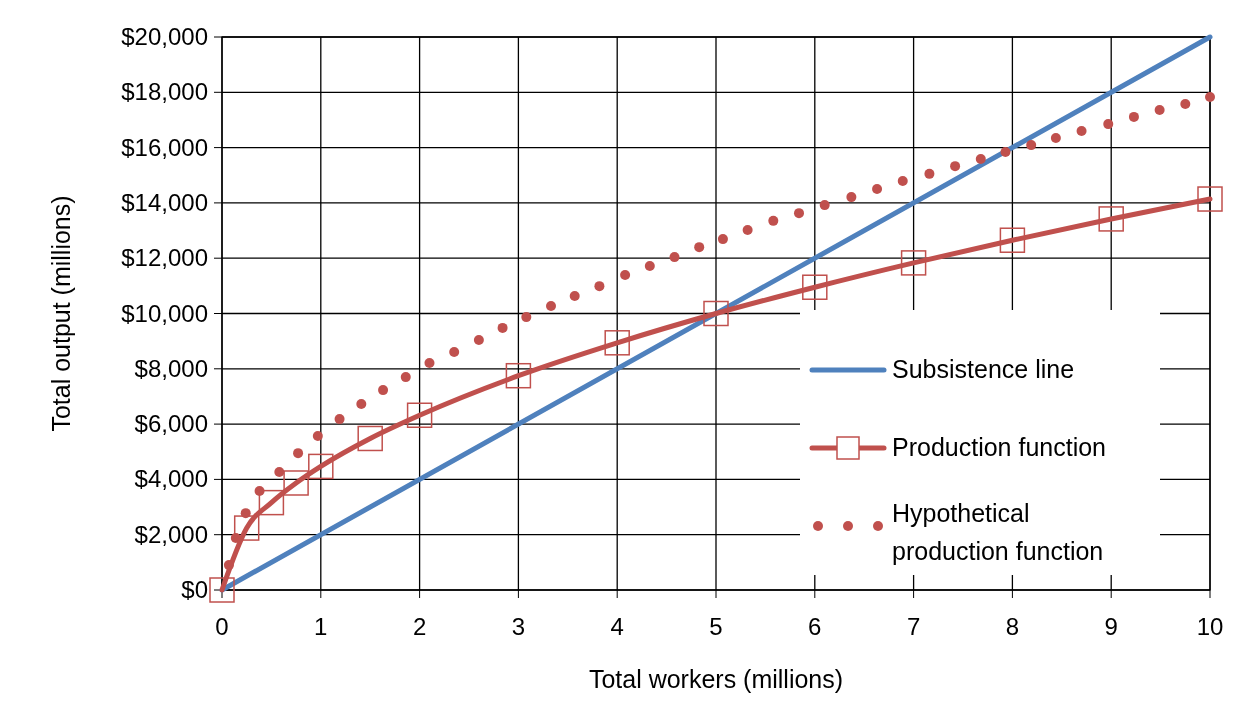 Image resolution: width=1250 pixels, height=726 pixels. Describe the element at coordinates (716, 679) in the screenshot. I see `x-axis-title: Total workers (millions)` at that location.